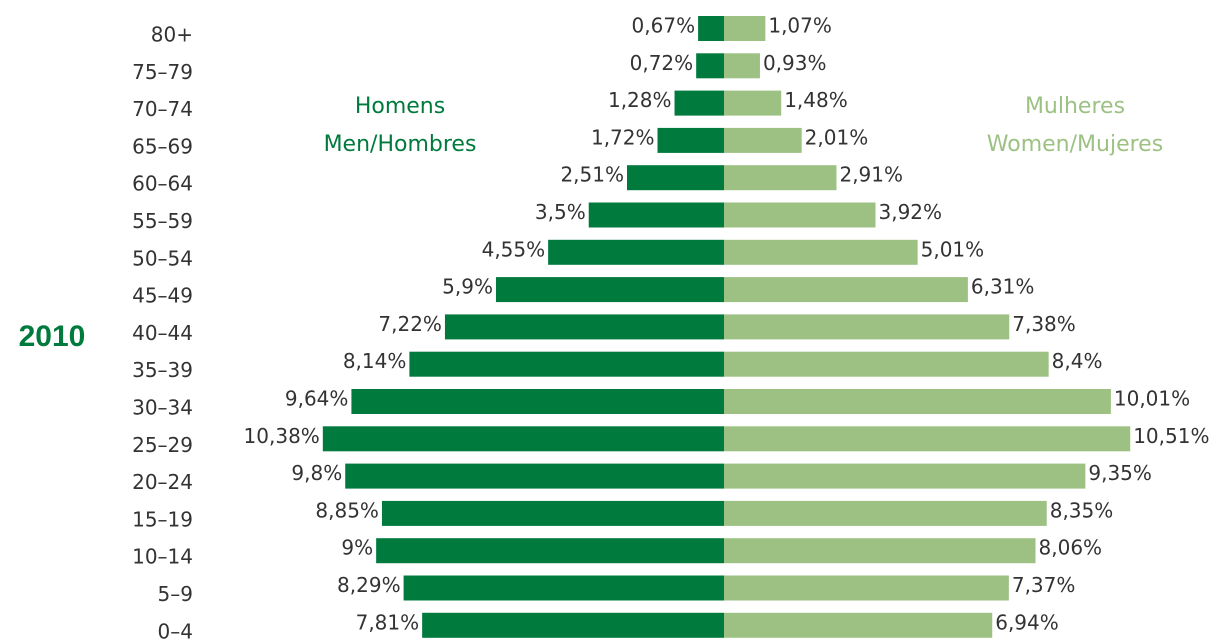  Describe the element at coordinates (162, 72) in the screenshot. I see `category-label: 75–79` at that location.